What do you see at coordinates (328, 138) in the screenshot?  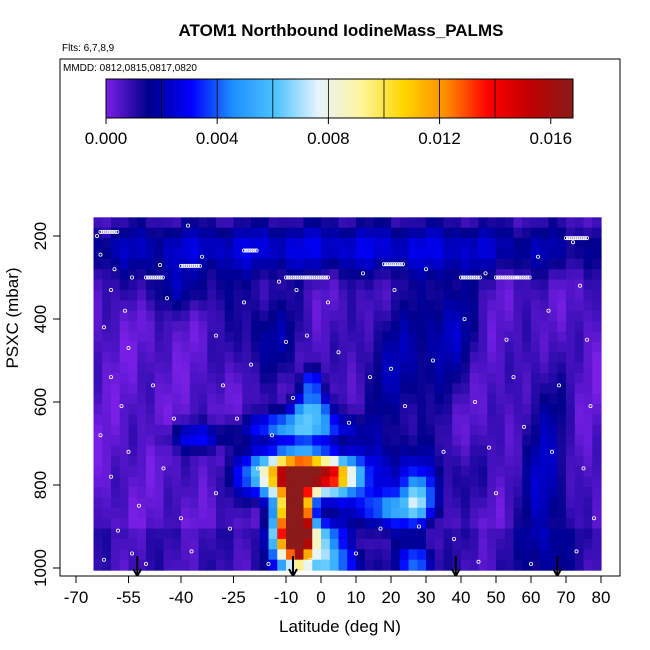 I see `colorbar-tick-label: 0.008` at bounding box center [328, 138].